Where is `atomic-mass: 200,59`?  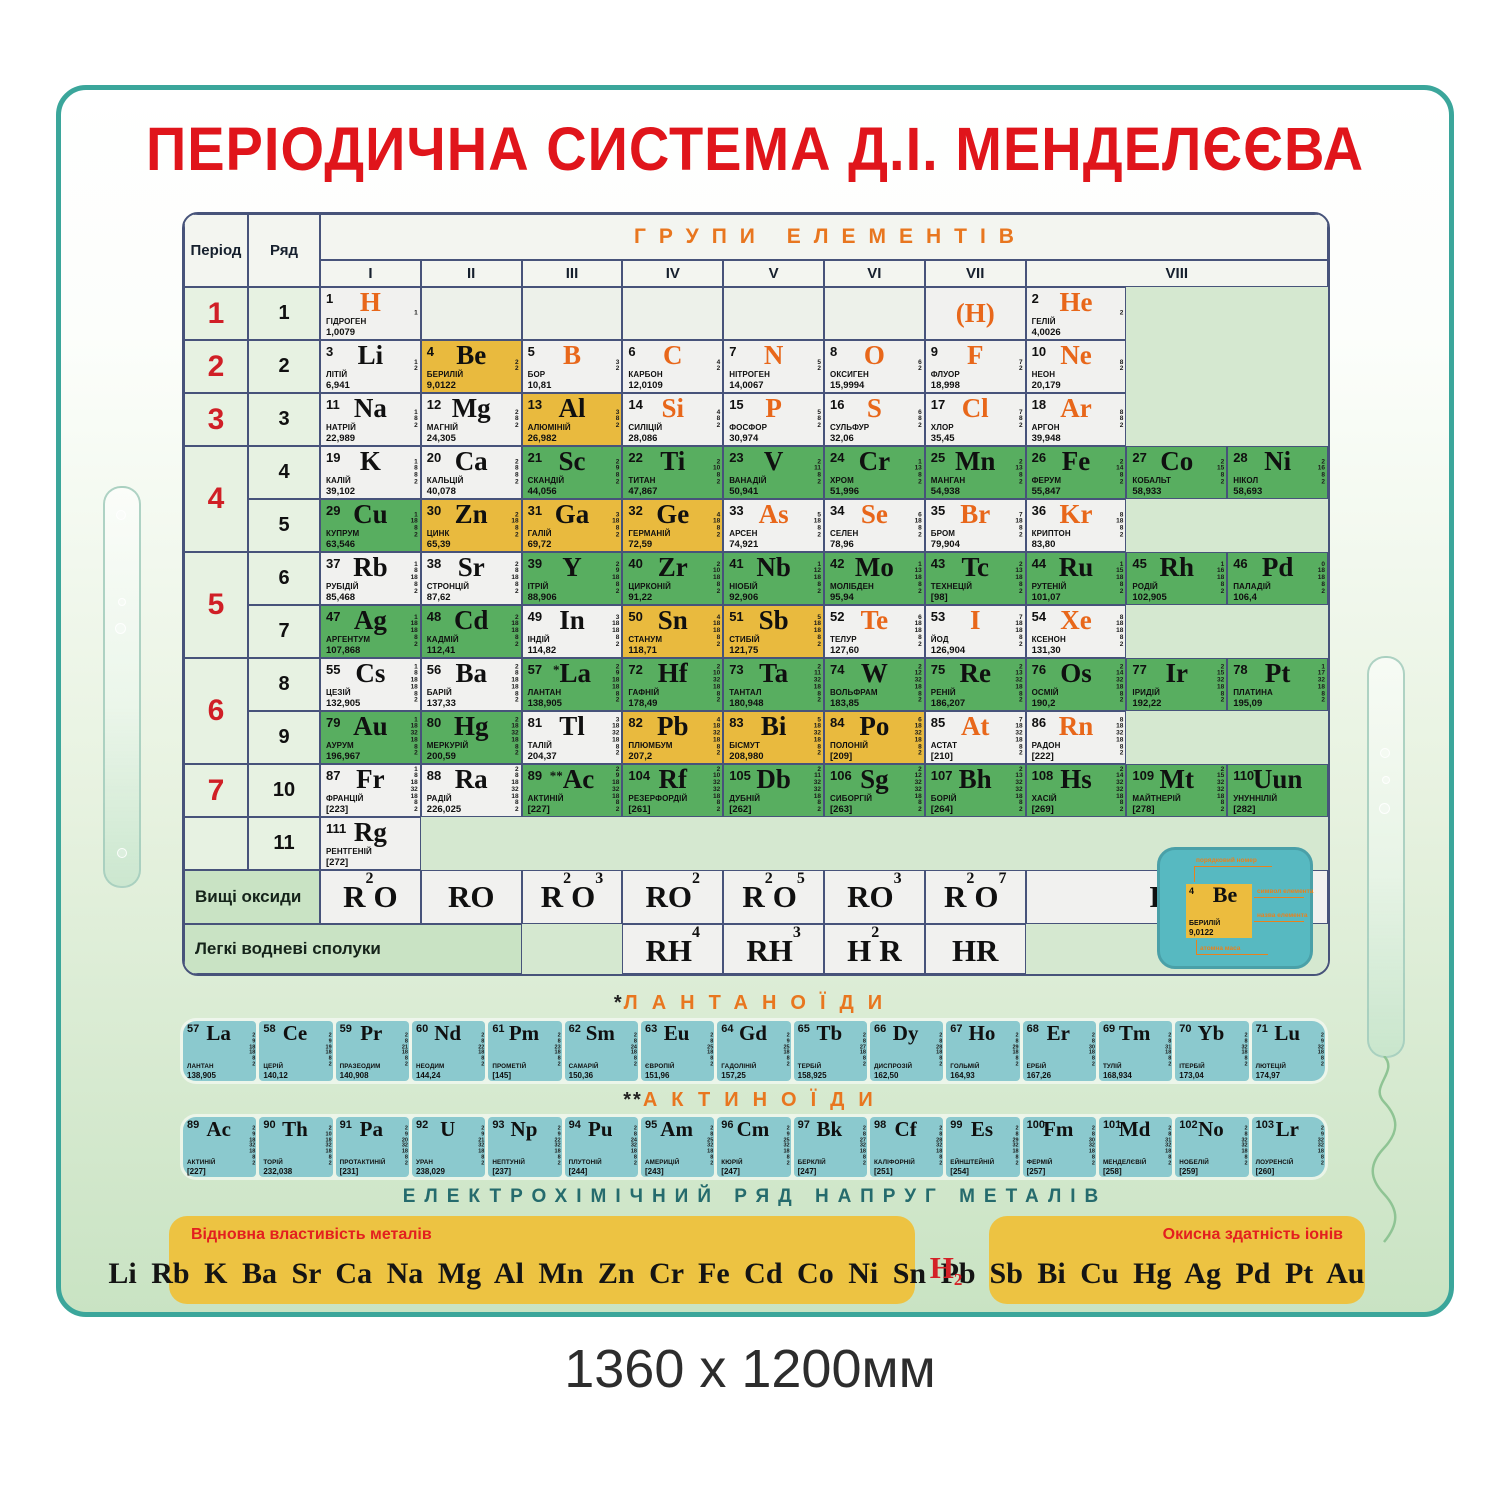 atomic-mass: 200,59 is located at coordinates (441, 756).